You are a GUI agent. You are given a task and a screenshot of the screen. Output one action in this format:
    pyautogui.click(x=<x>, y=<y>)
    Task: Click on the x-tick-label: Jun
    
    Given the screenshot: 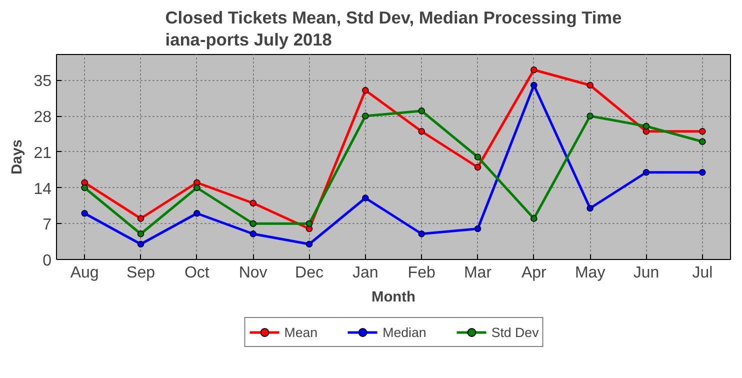 What is the action you would take?
    pyautogui.click(x=646, y=273)
    